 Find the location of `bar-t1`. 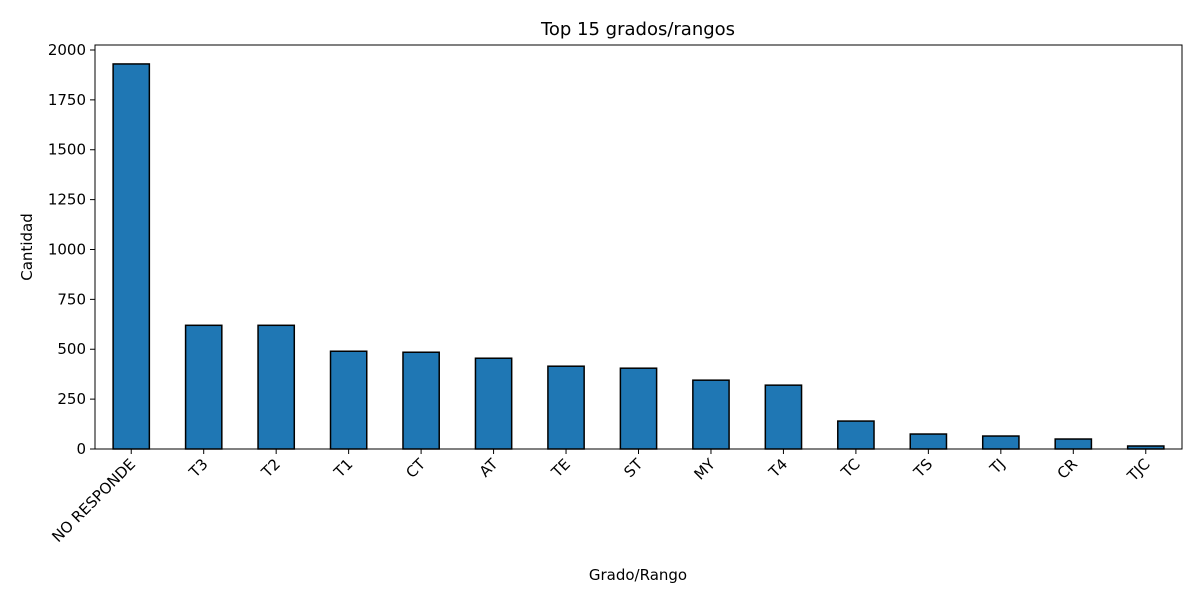

bar-t1 is located at coordinates (348, 400).